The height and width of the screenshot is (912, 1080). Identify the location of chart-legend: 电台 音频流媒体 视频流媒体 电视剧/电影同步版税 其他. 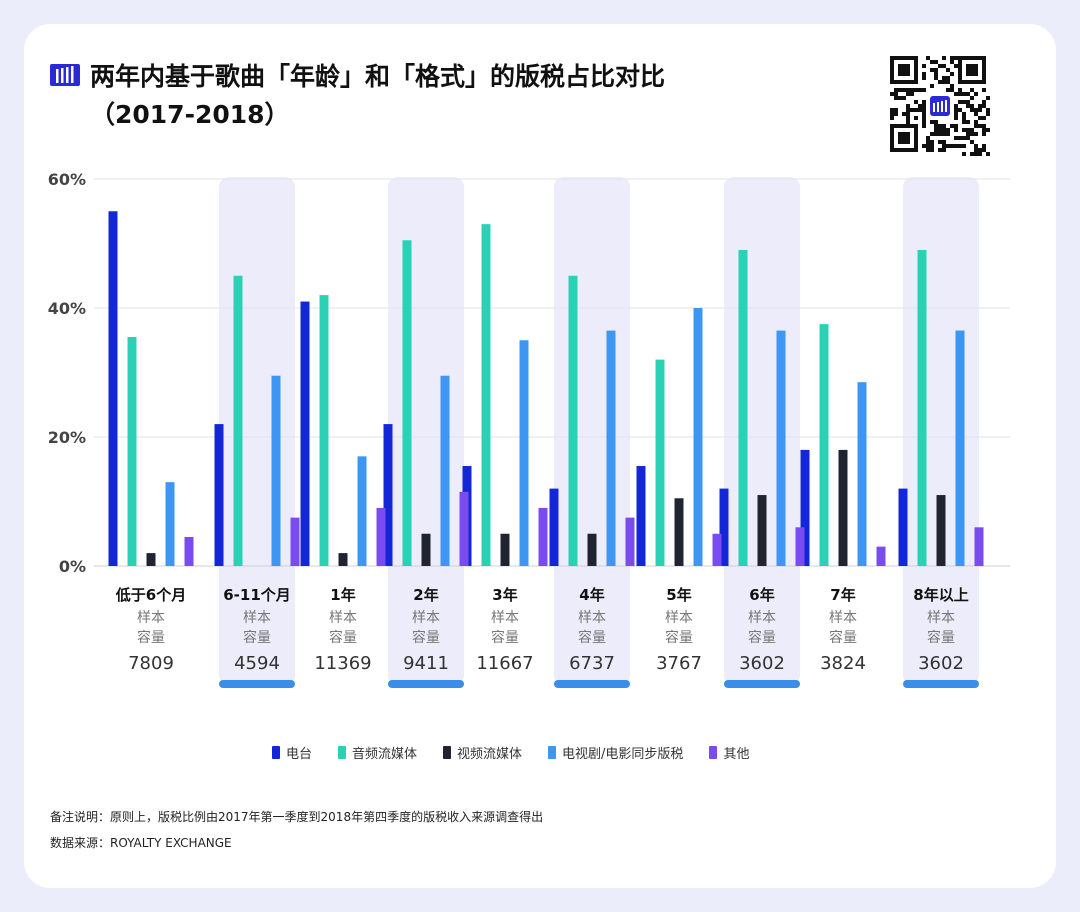
(523, 752).